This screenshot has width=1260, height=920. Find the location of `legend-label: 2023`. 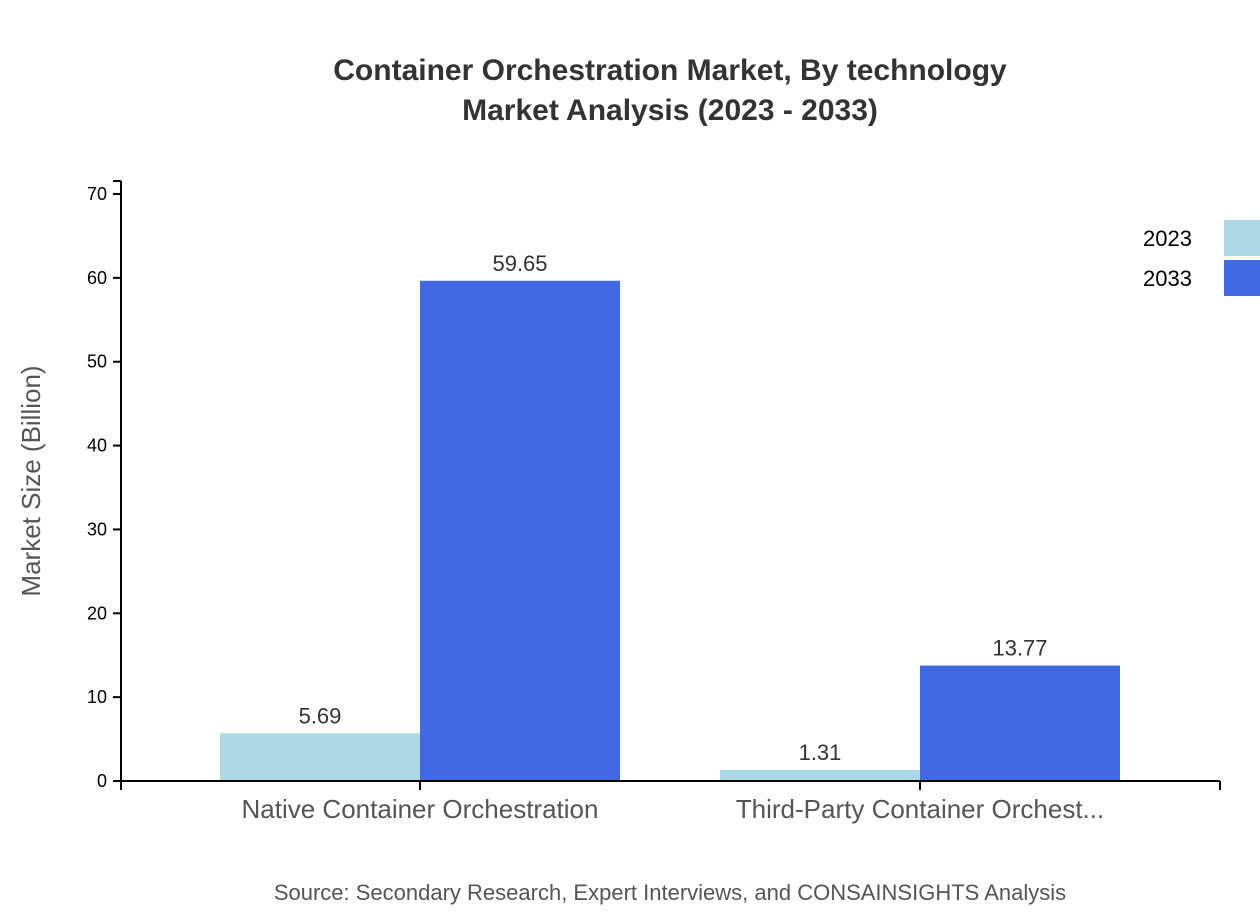

legend-label: 2023 is located at coordinates (1167, 238).